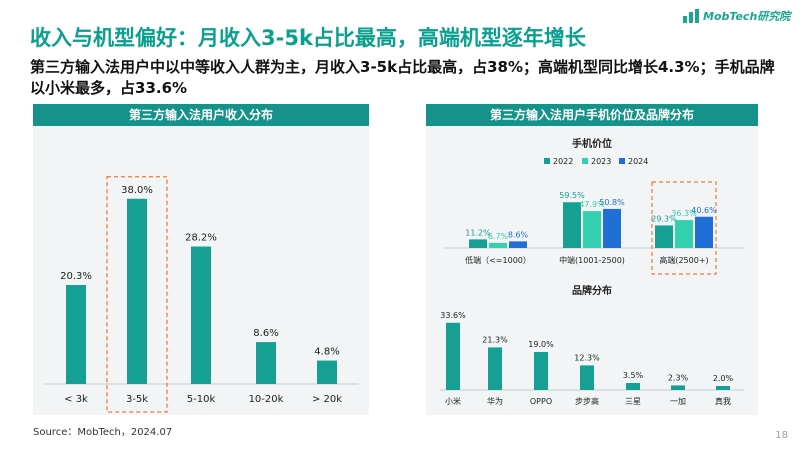 This screenshot has width=800, height=450. I want to click on mobtech-logo: MobTech研究院, so click(736, 16).